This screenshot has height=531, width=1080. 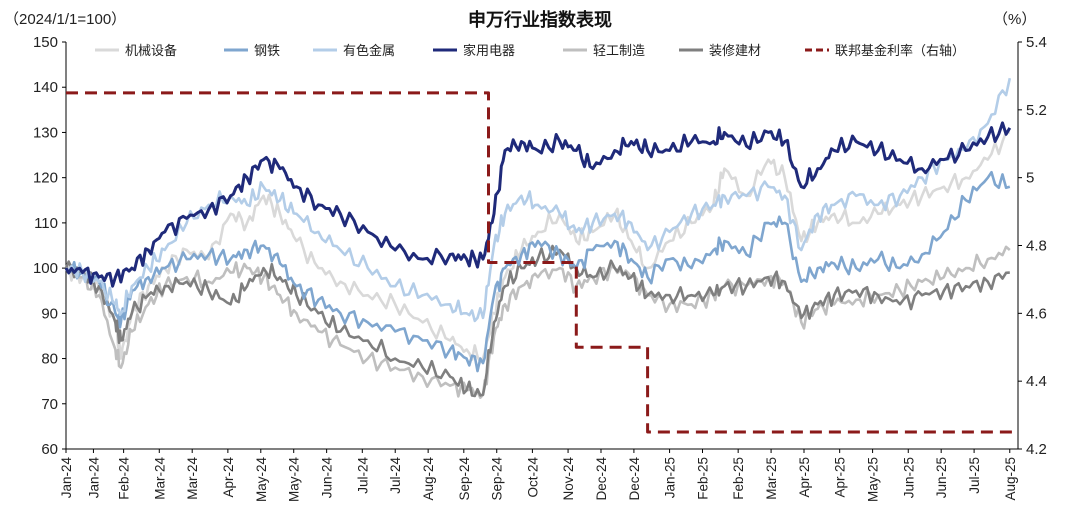 What do you see at coordinates (45, 87) in the screenshot?
I see `left-tick-label: 140` at bounding box center [45, 87].